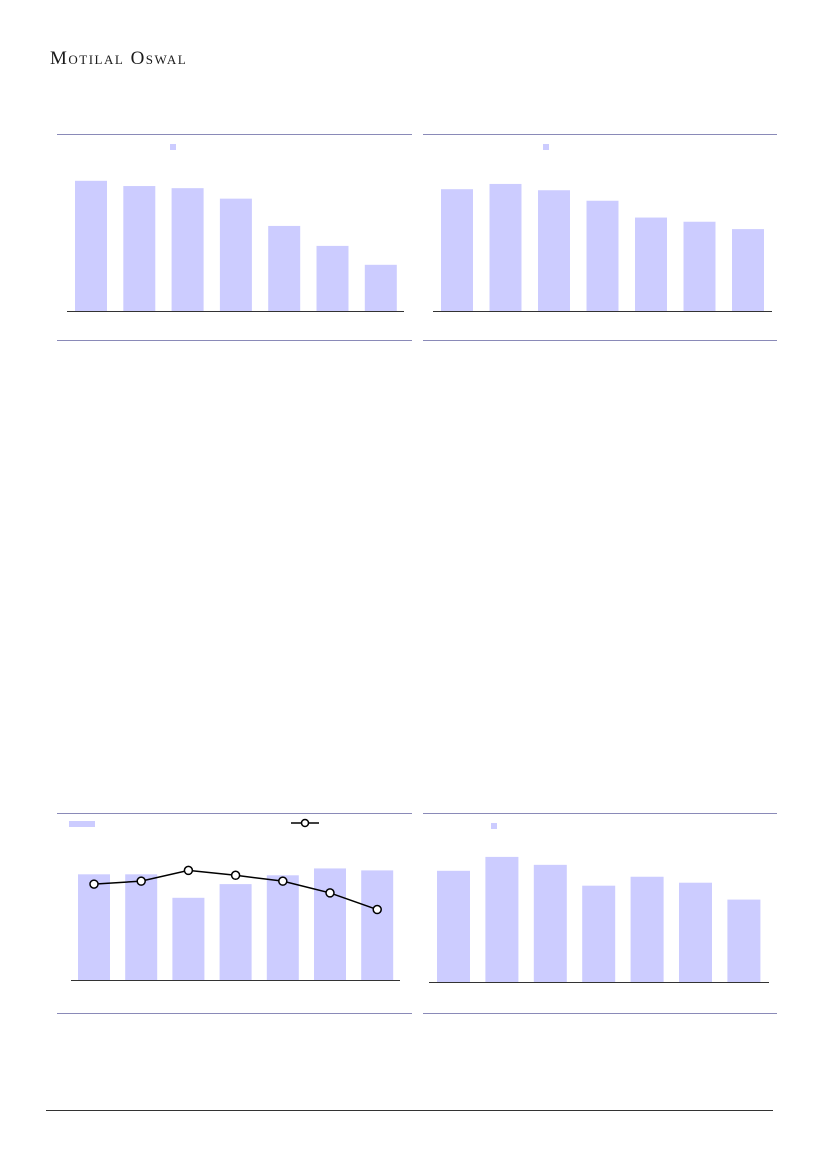 The image size is (827, 1169). What do you see at coordinates (82, 824) in the screenshot?
I see `legend-swatch-bar` at bounding box center [82, 824].